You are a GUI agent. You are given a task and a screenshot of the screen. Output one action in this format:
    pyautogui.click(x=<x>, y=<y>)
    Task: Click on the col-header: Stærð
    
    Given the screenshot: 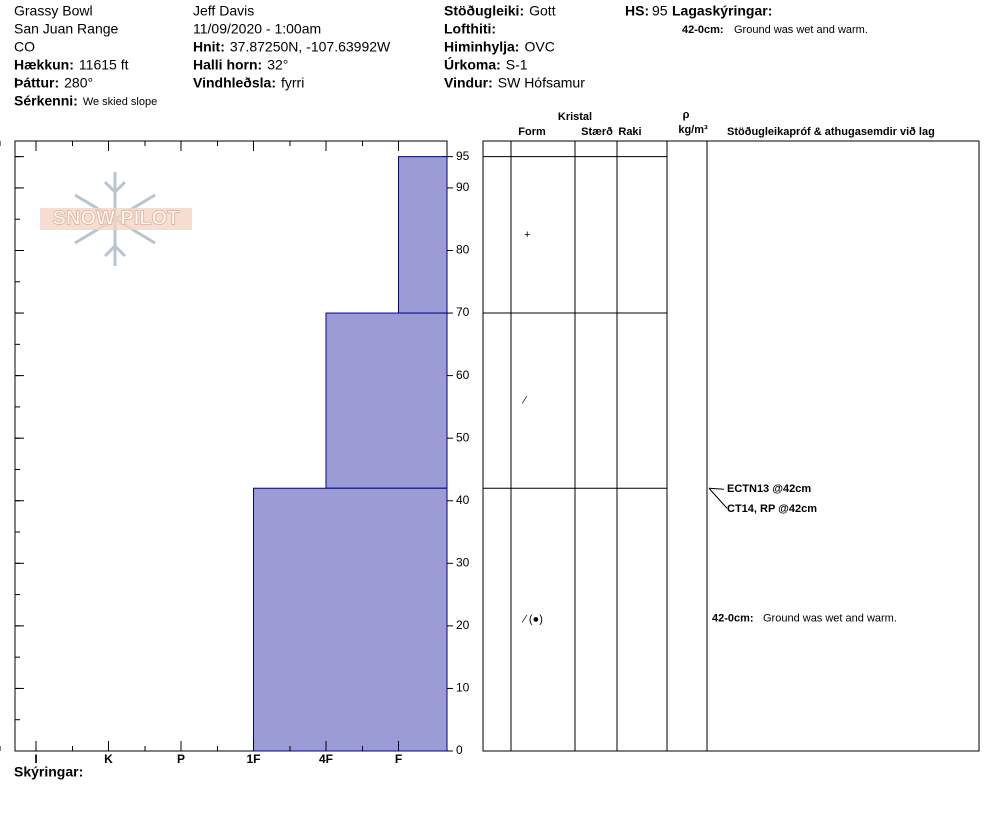 What is the action you would take?
    pyautogui.click(x=597, y=132)
    